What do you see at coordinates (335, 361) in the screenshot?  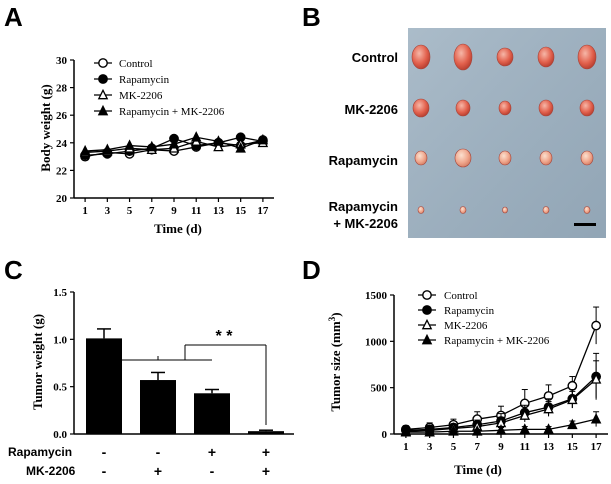 I see `panel-d-y-label: Tumor size (mm3)` at bounding box center [335, 361].